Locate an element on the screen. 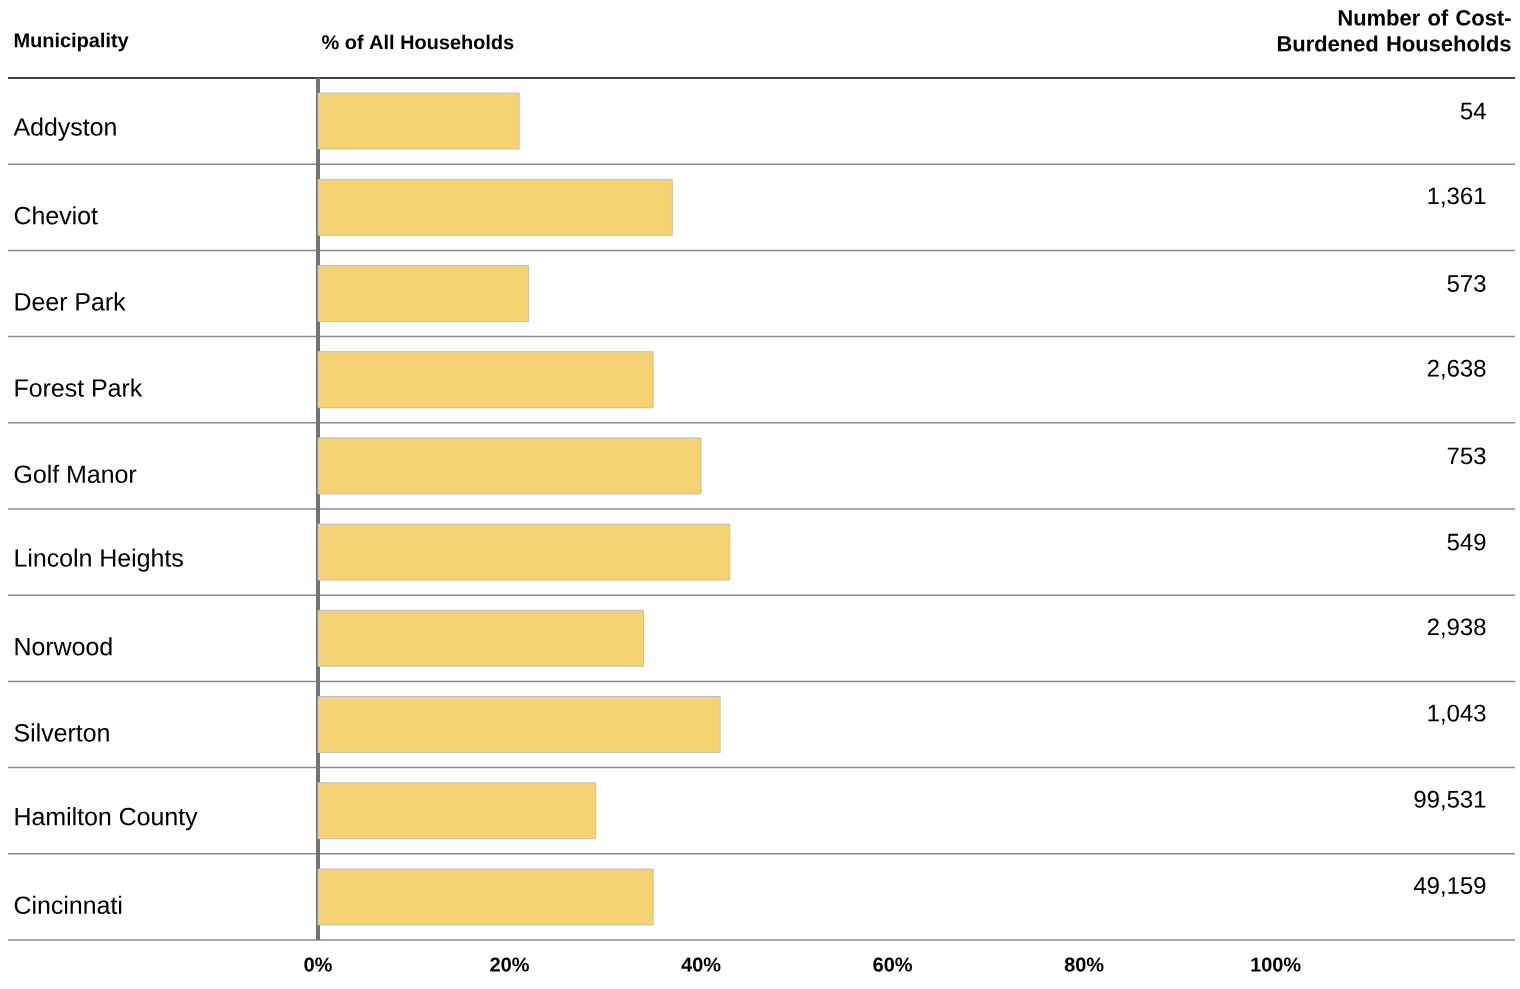 The image size is (1520, 989). annotation: 1,361 is located at coordinates (1457, 197).